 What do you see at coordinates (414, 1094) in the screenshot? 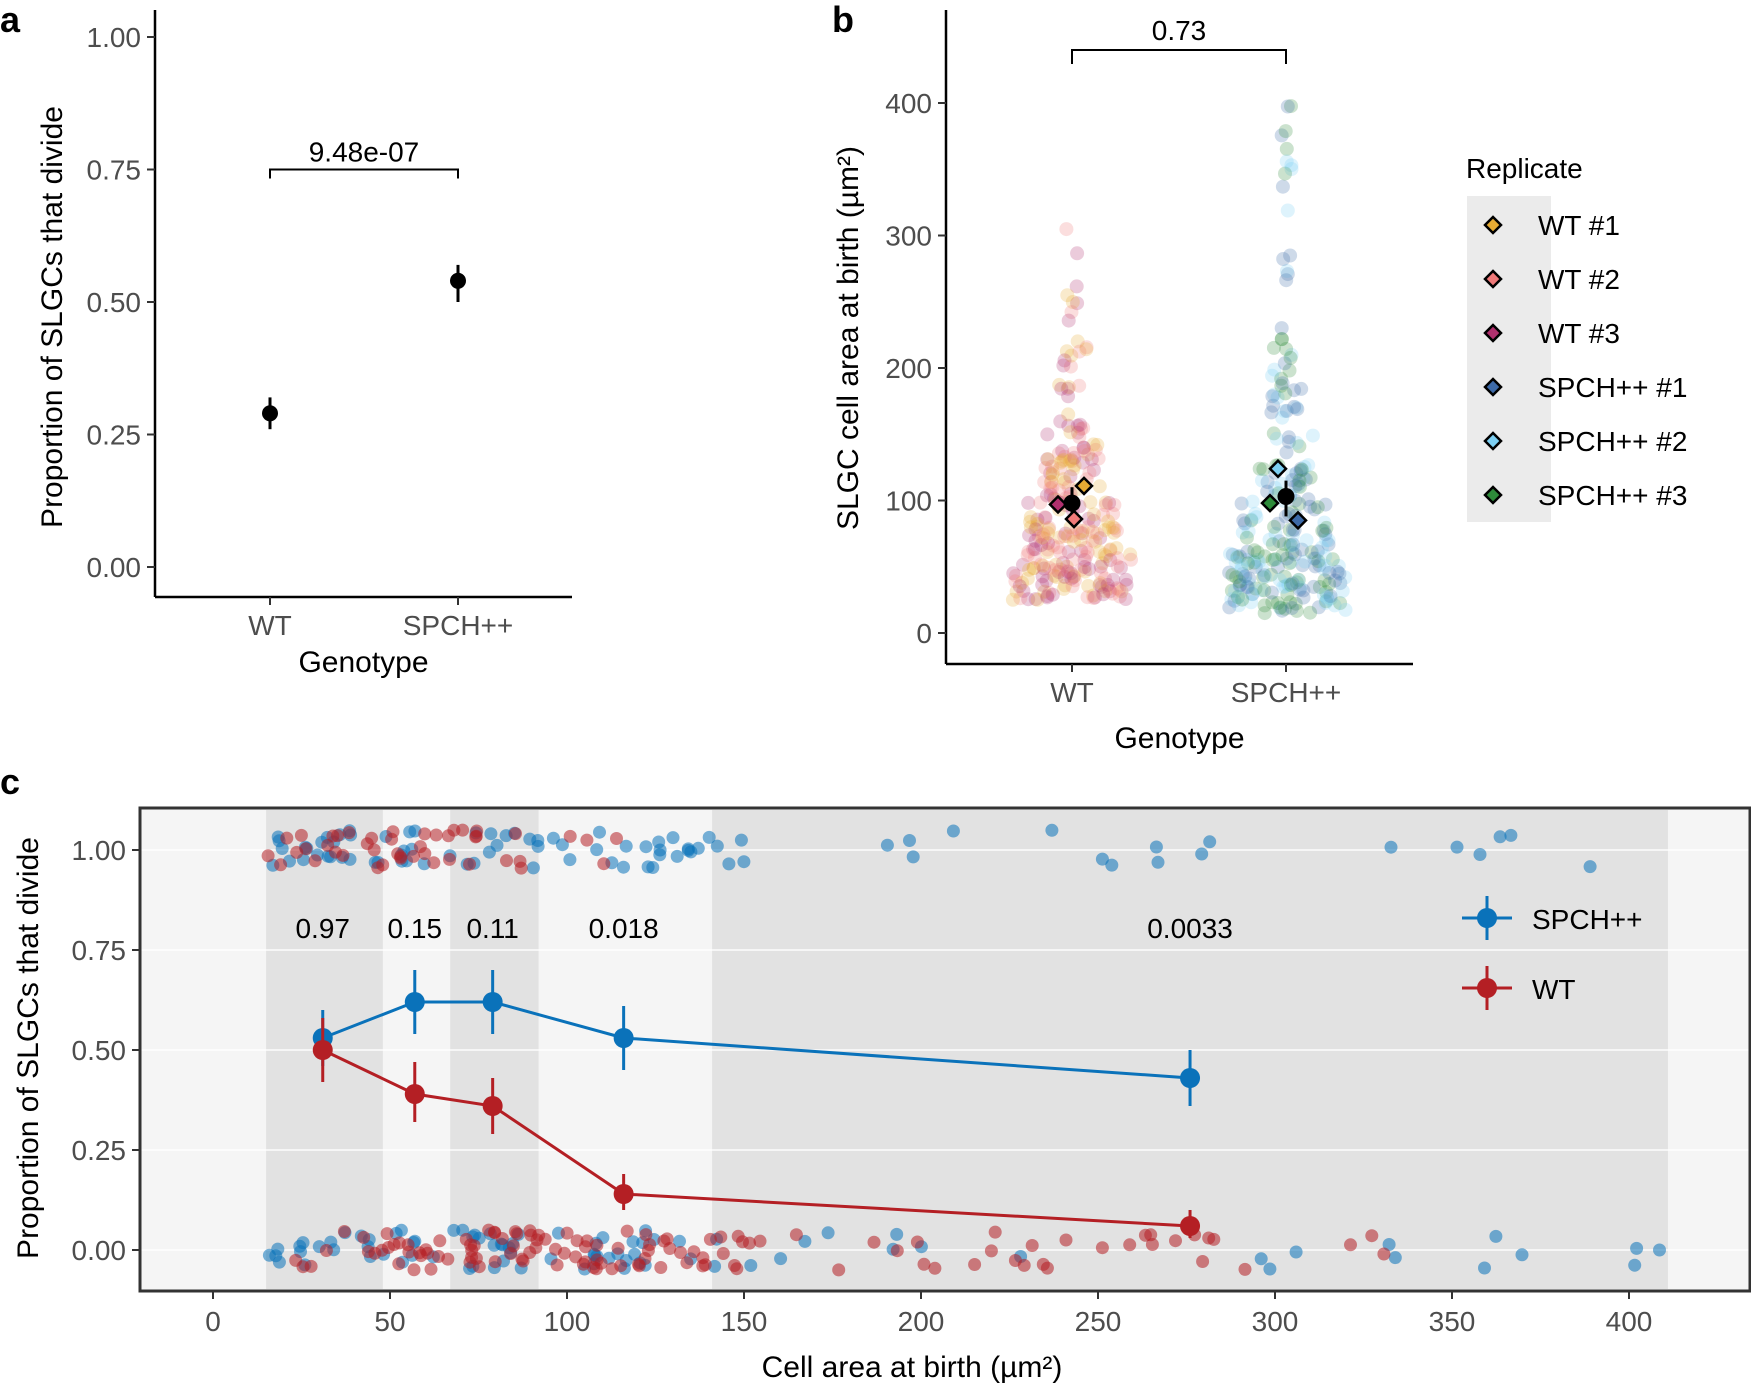
I see `series-point` at bounding box center [414, 1094].